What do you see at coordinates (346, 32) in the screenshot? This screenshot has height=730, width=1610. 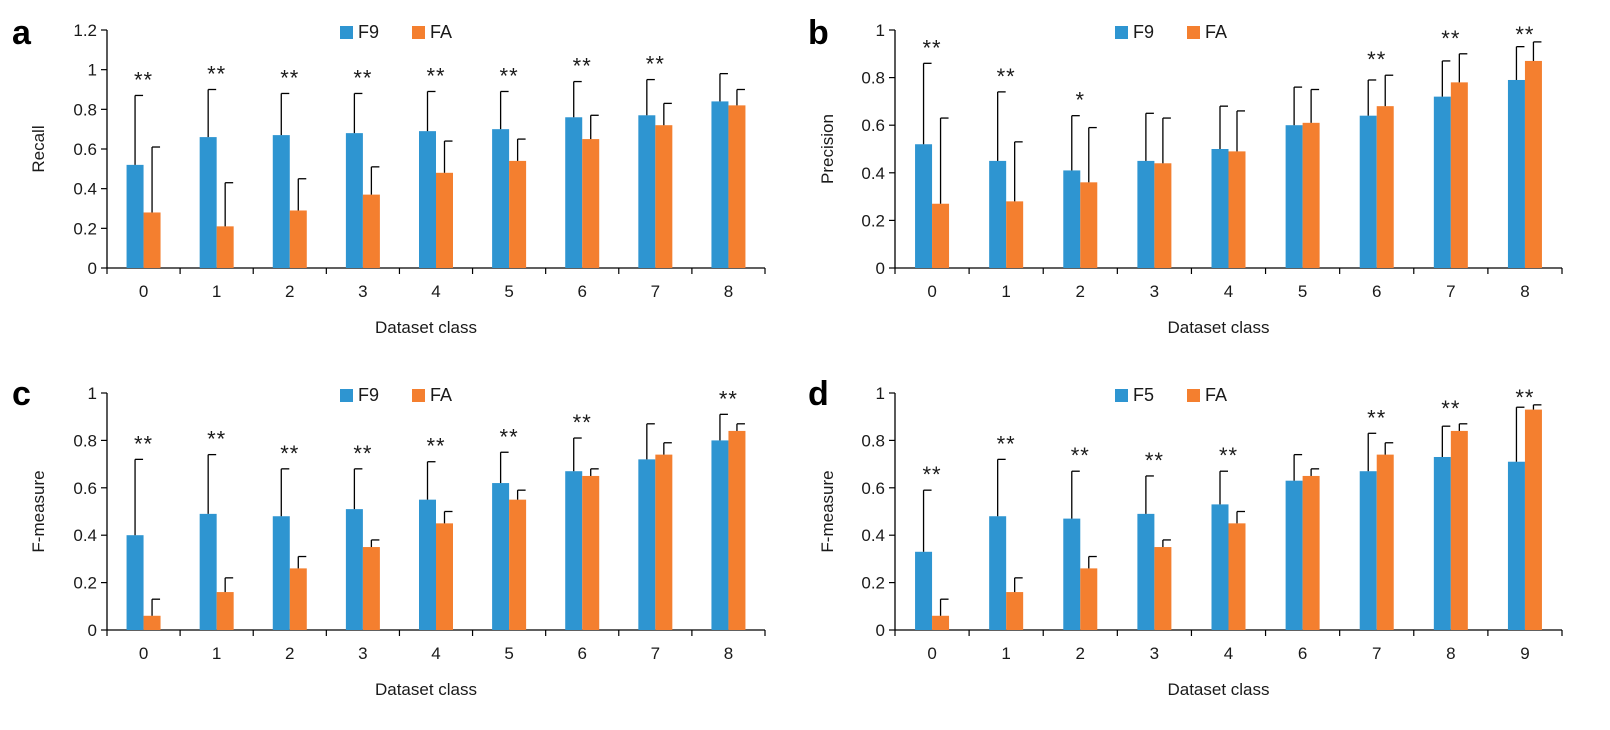 I see `legend-swatch-f9` at bounding box center [346, 32].